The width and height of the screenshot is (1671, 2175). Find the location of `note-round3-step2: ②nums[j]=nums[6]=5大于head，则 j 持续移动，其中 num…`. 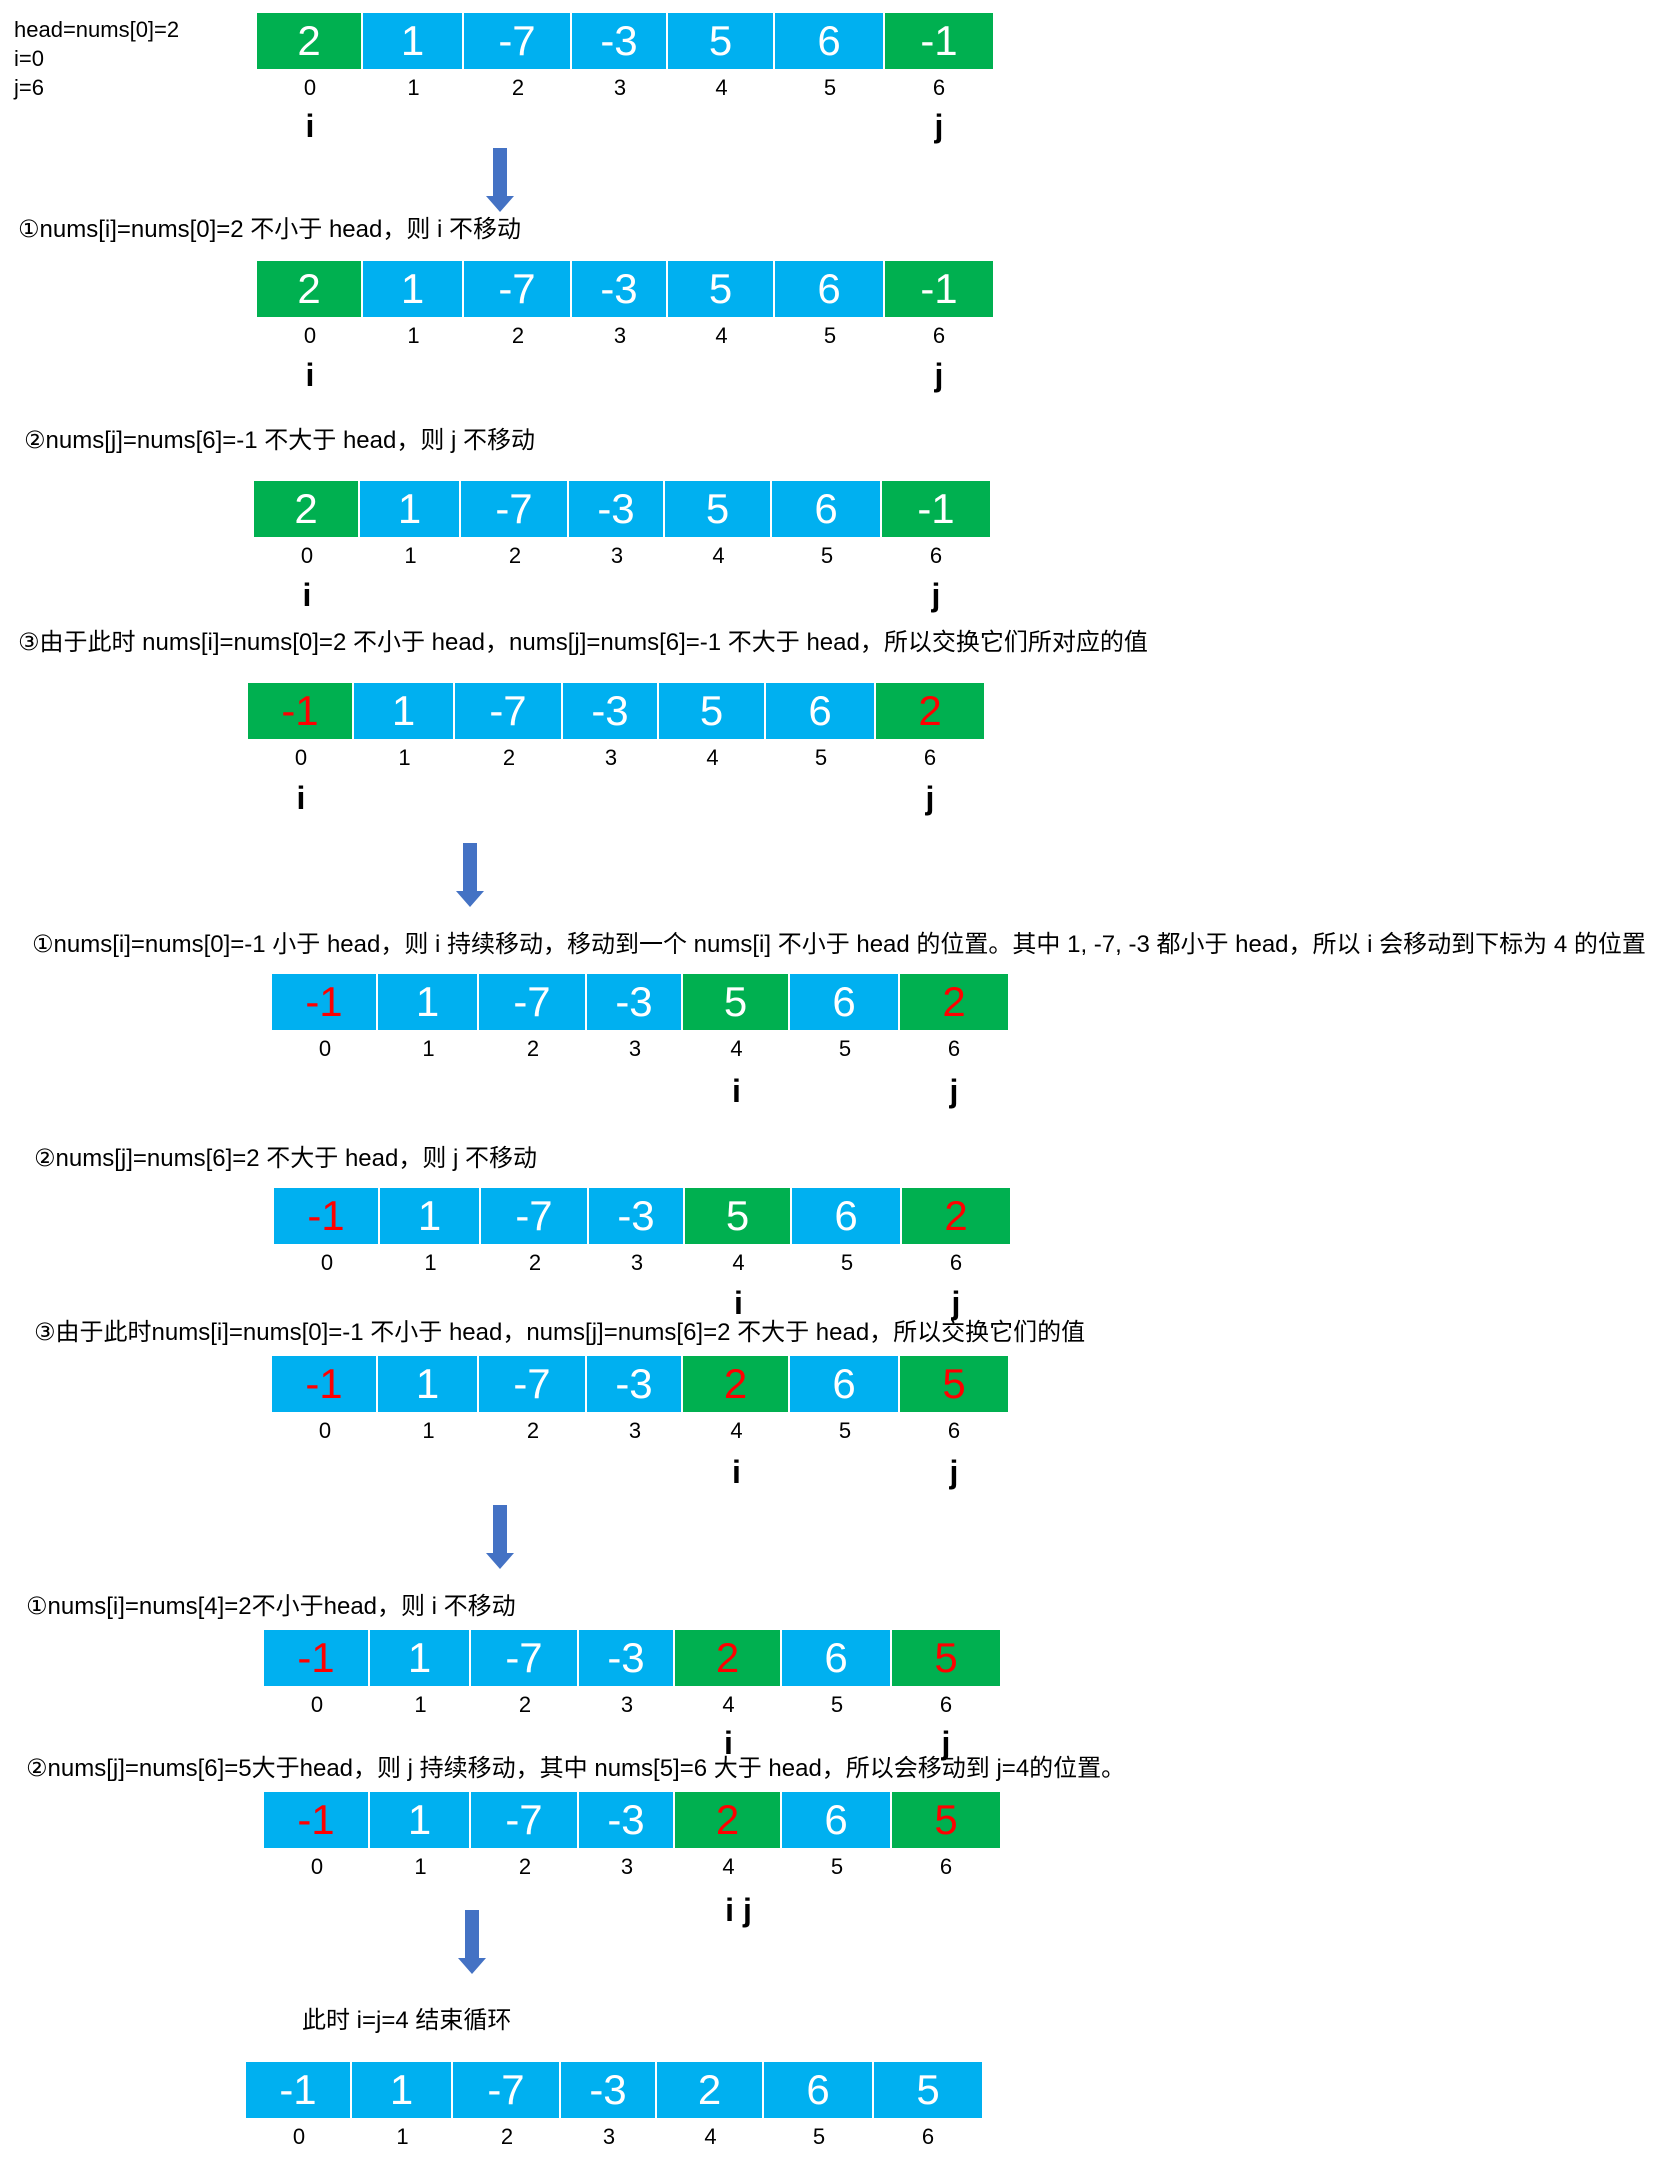

note-round3-step2: ②nums[j]=nums[6]=5大于head，则 j 持续移动，其中 num… is located at coordinates (576, 1768).